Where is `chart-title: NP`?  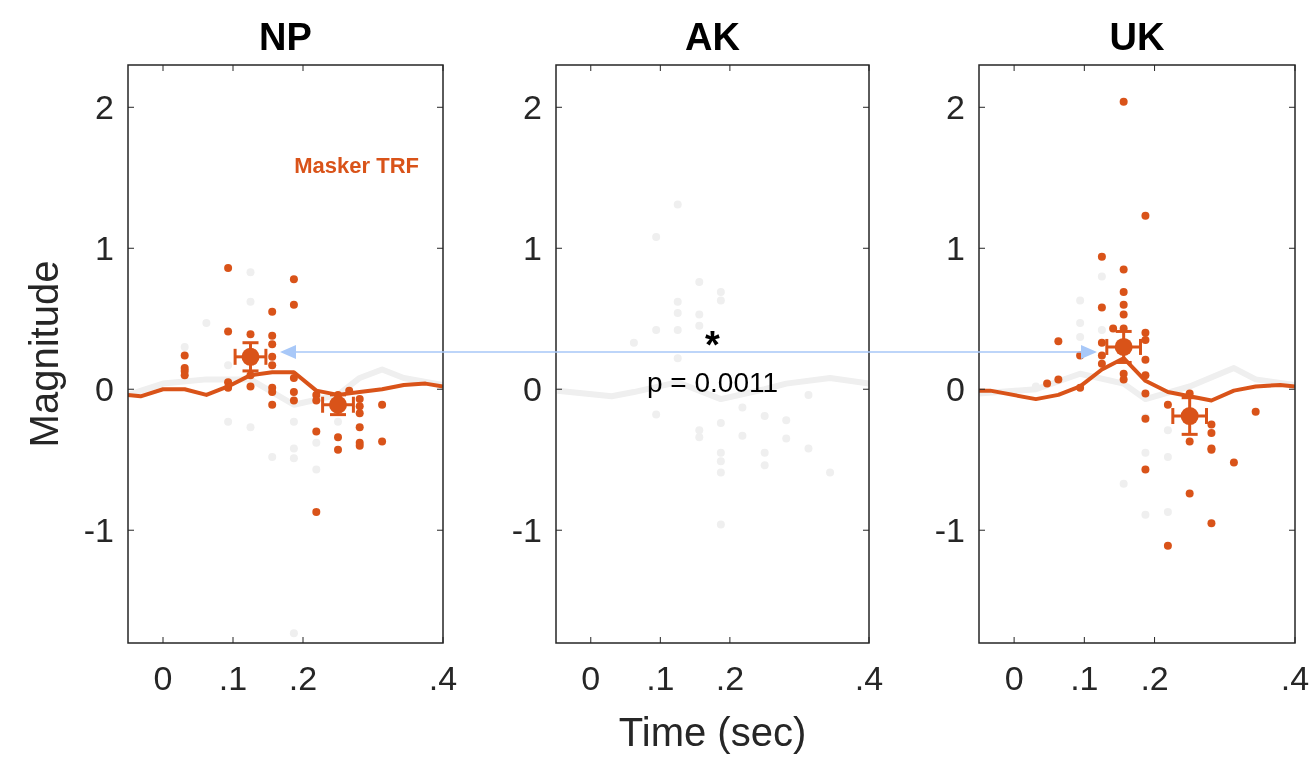 chart-title: NP is located at coordinates (285, 37).